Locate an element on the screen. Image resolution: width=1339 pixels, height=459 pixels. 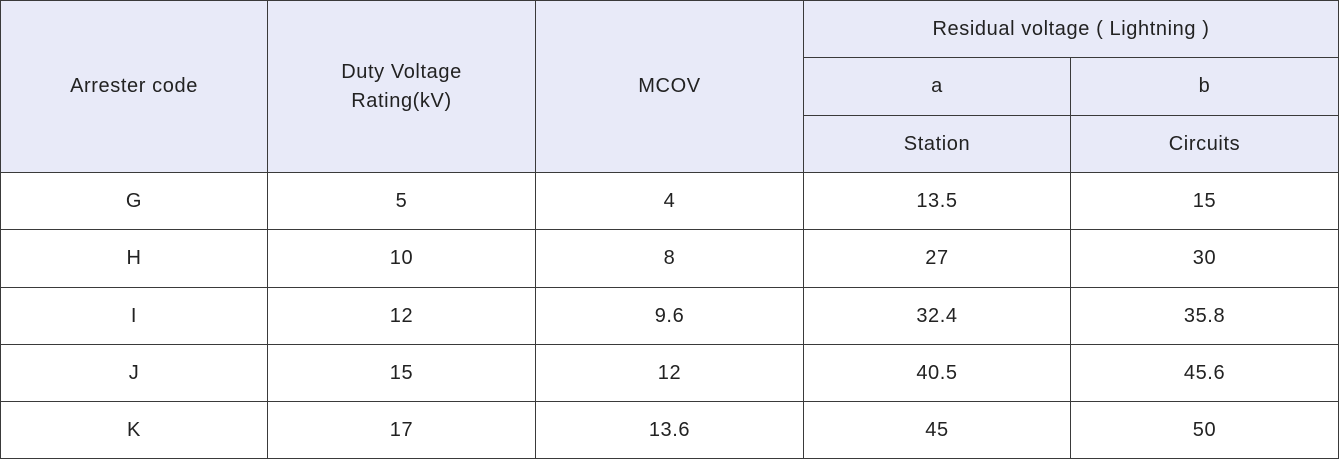
header-cell: a is located at coordinates (937, 86).